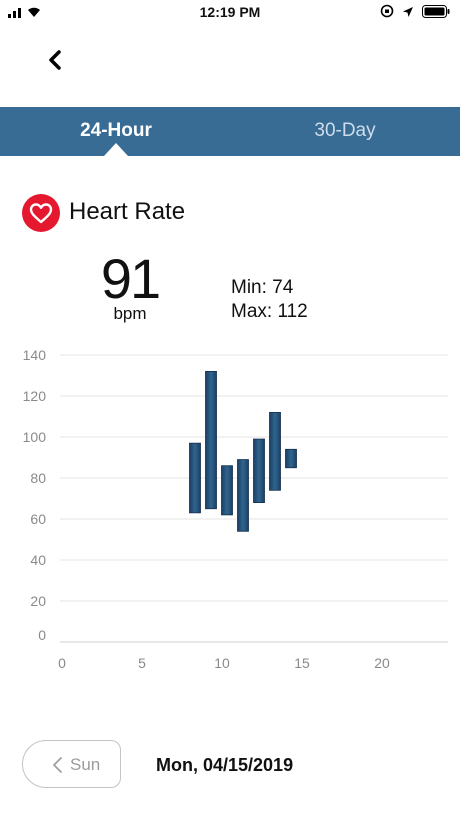 The image size is (460, 818). I want to click on previous-day-button: Sun, so click(71, 764).